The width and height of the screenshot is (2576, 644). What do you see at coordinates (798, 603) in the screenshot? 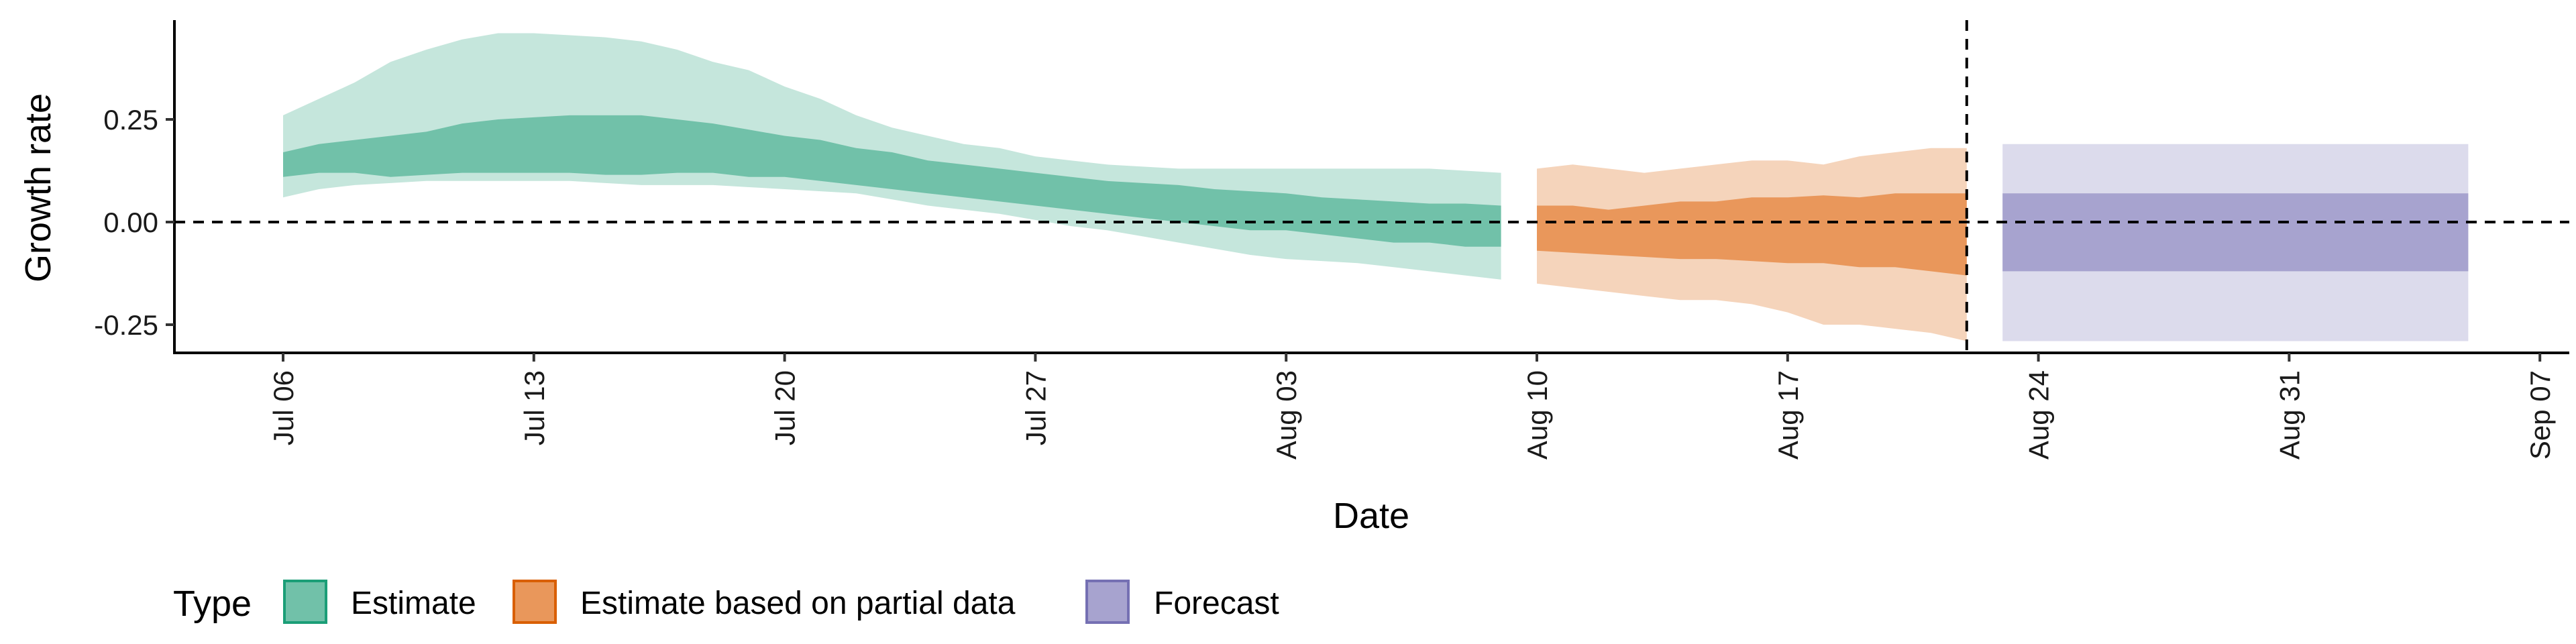
I see `legend-label-1: Estimate based on partial data` at bounding box center [798, 603].